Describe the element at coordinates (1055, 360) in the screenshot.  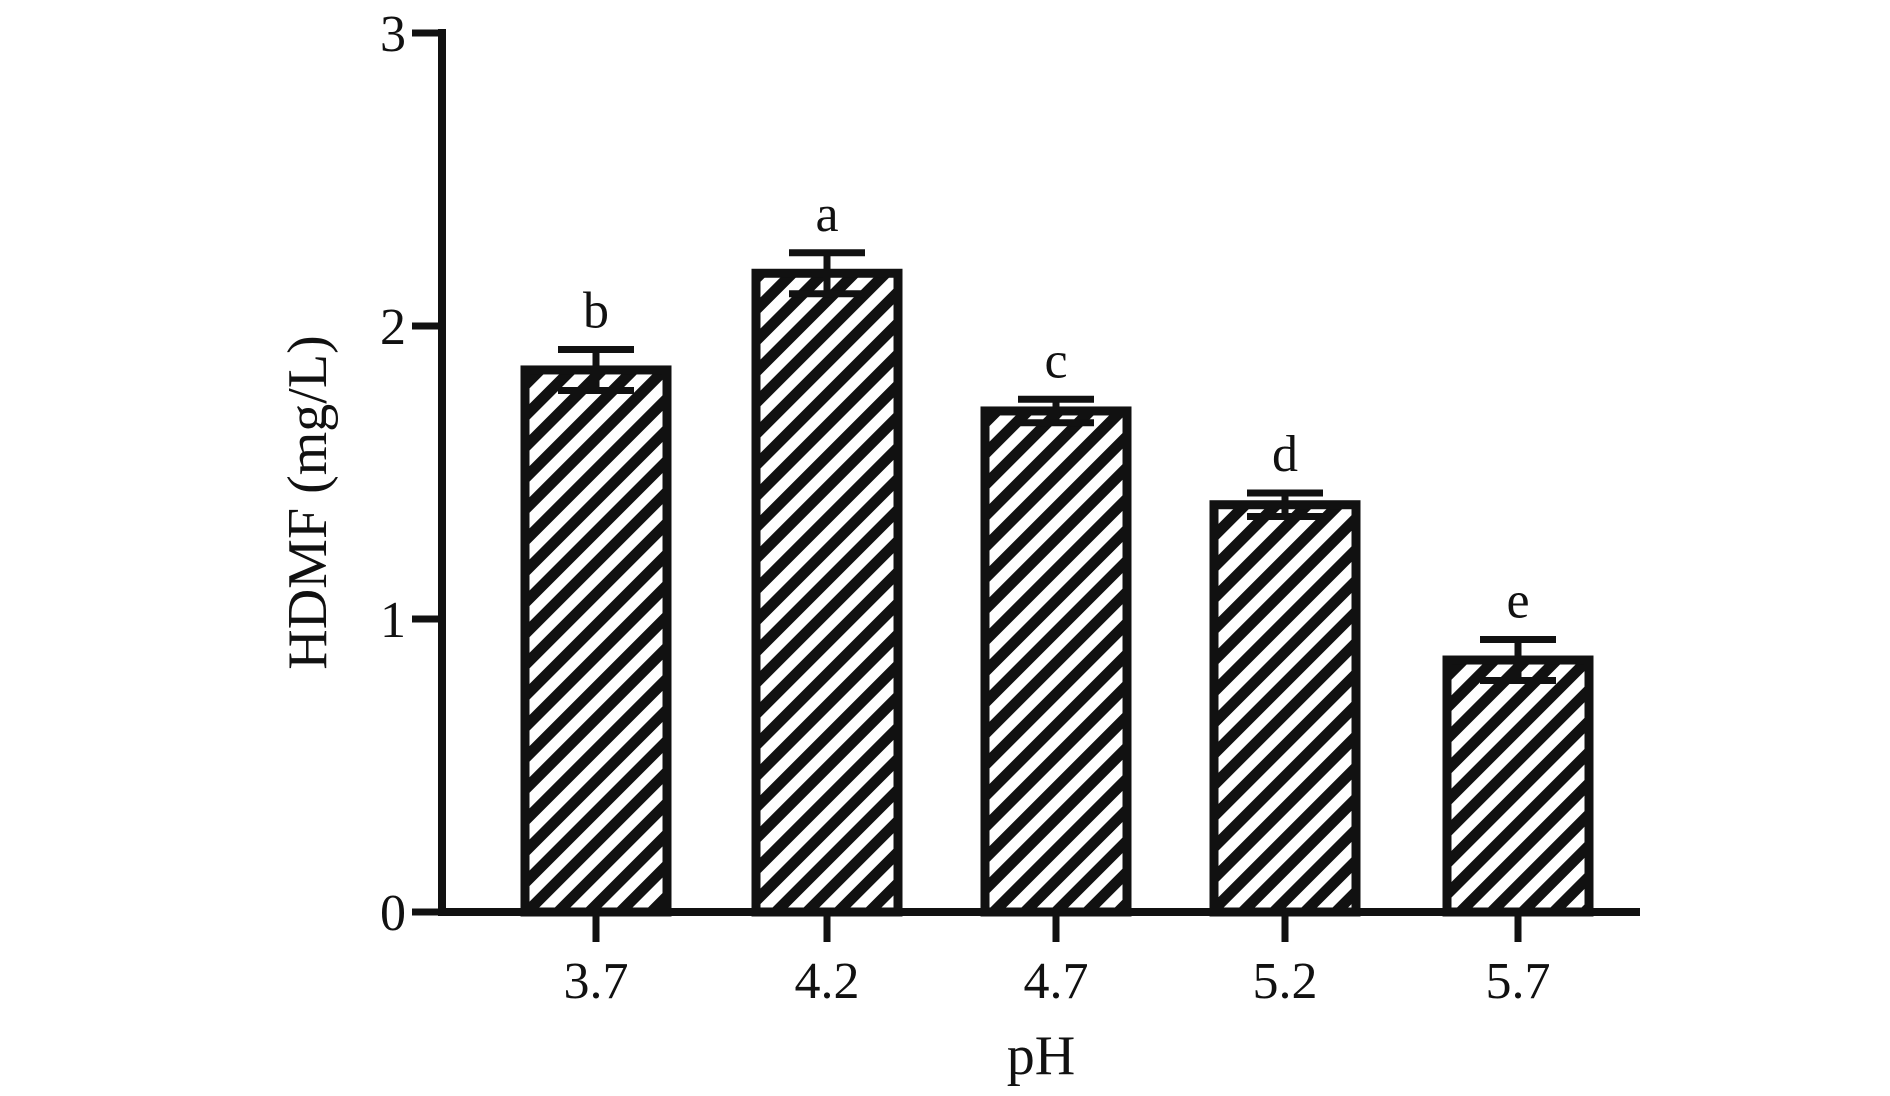
I see `significance-label-4.7: c` at that location.